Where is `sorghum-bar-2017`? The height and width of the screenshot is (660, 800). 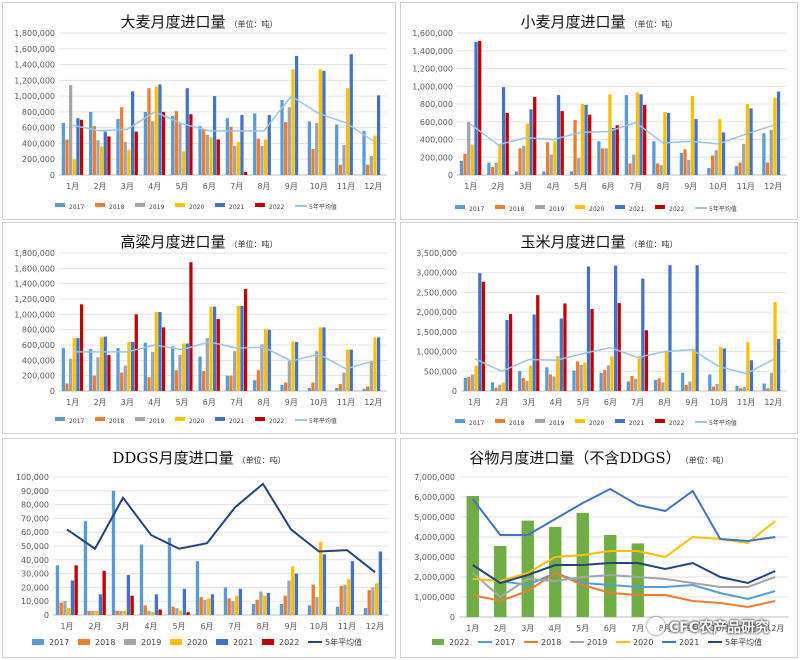 sorghum-bar-2017 is located at coordinates (282, 387).